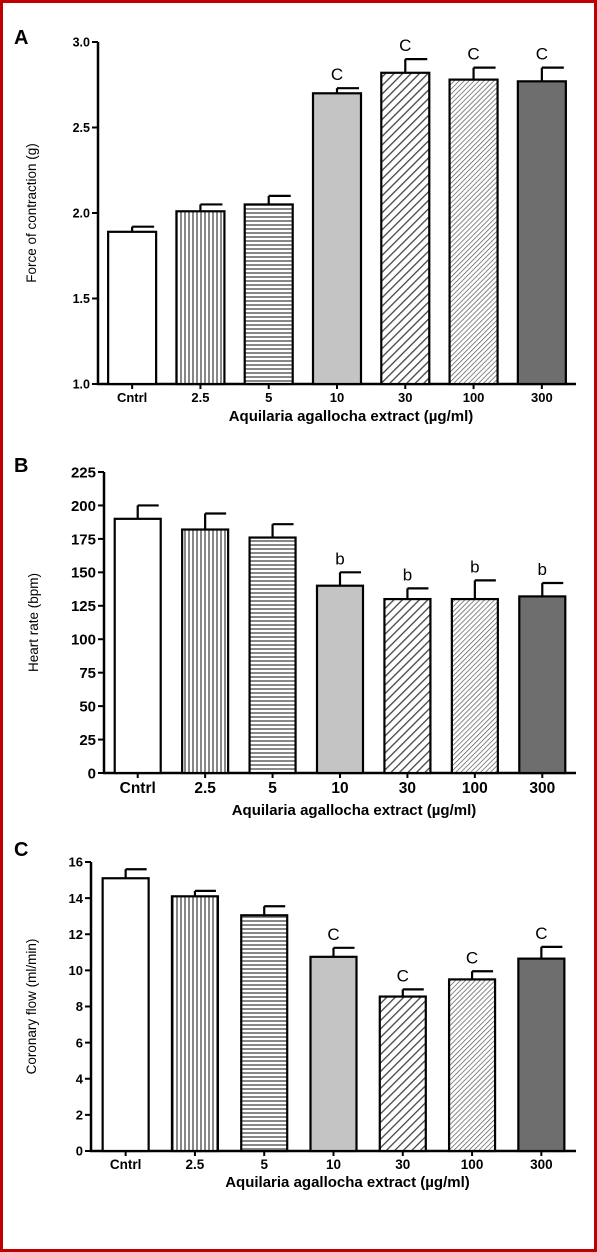 This screenshot has width=597, height=1252. What do you see at coordinates (83, 506) in the screenshot?
I see `y-tick-label: 200` at bounding box center [83, 506].